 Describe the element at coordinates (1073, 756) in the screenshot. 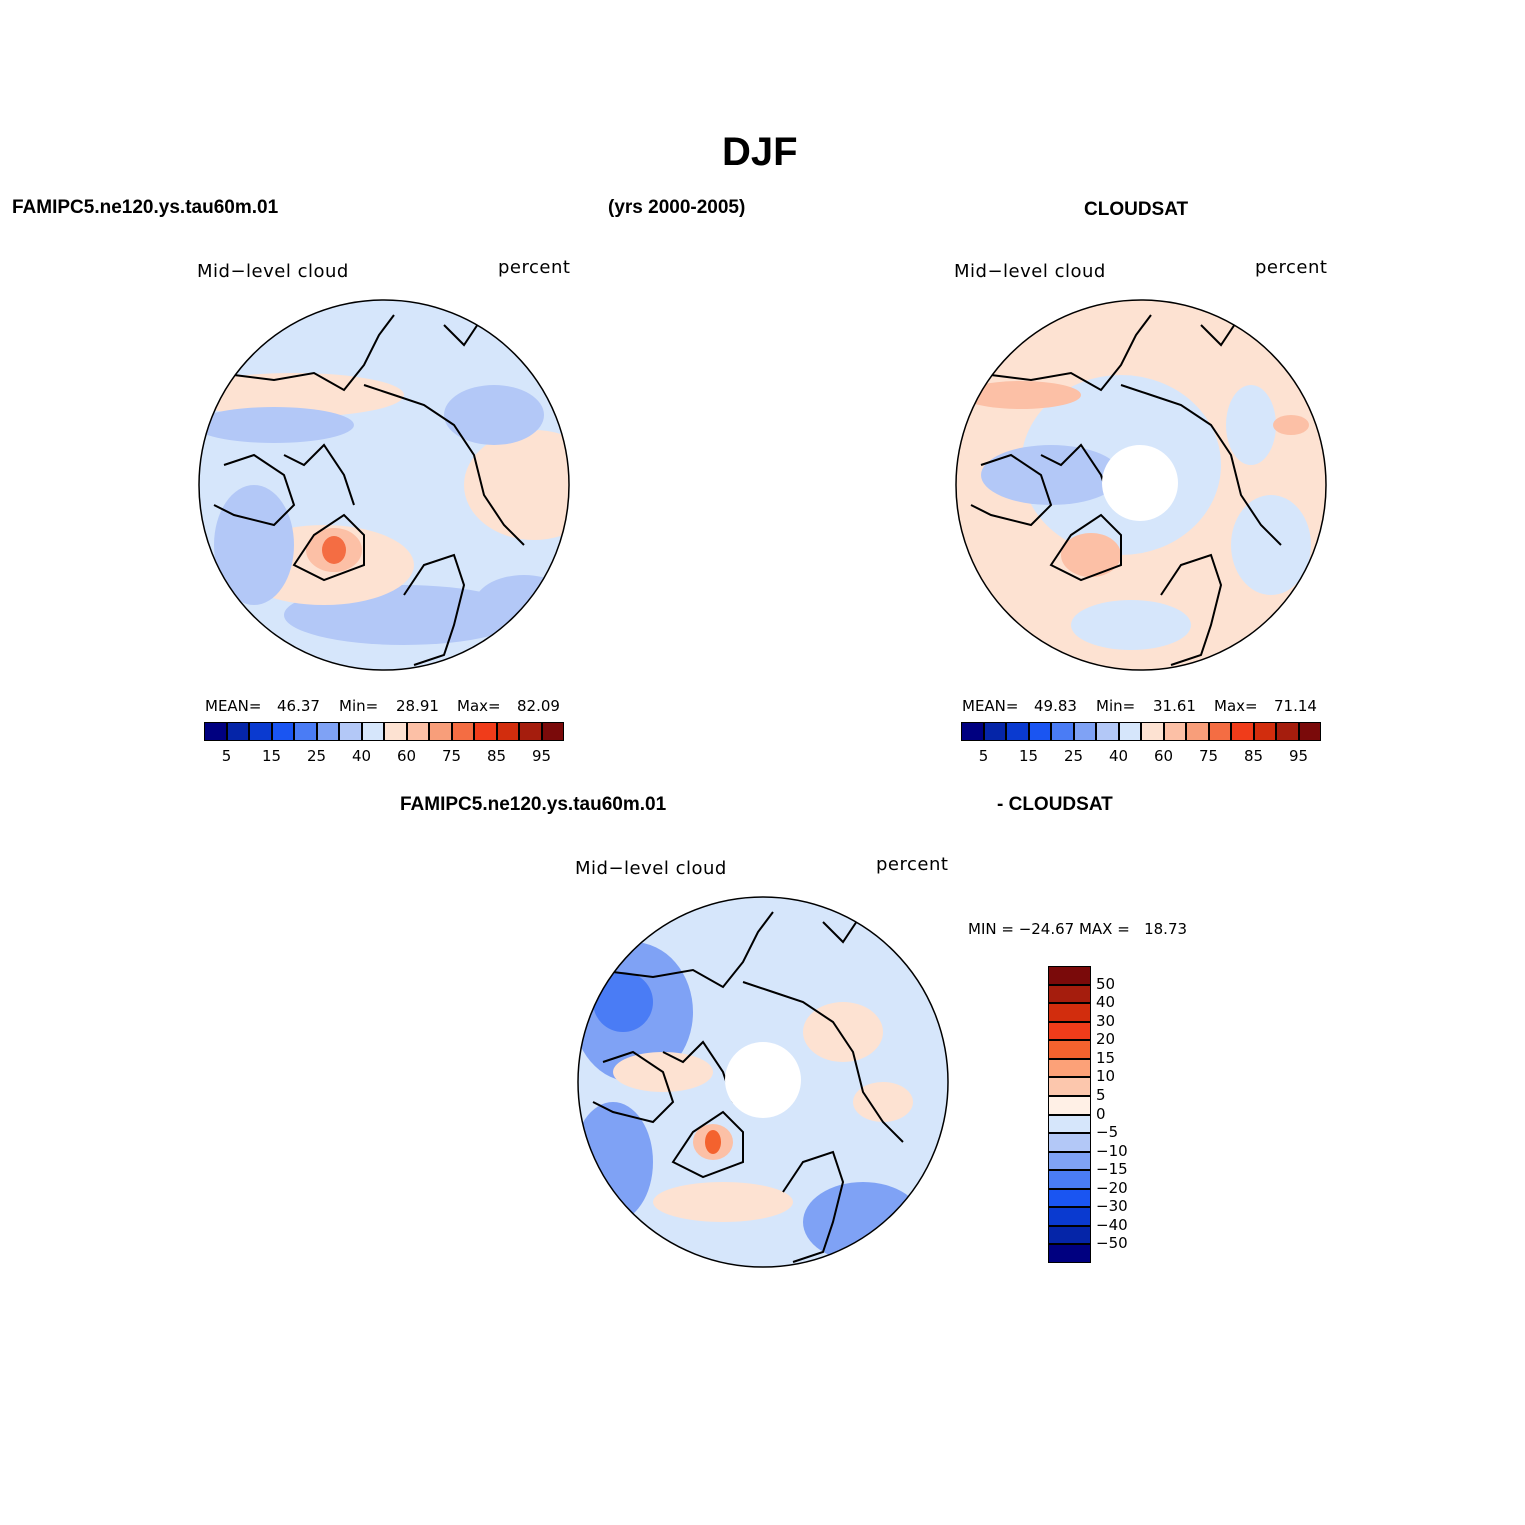

I see `colorbar-tick-label: 25` at that location.